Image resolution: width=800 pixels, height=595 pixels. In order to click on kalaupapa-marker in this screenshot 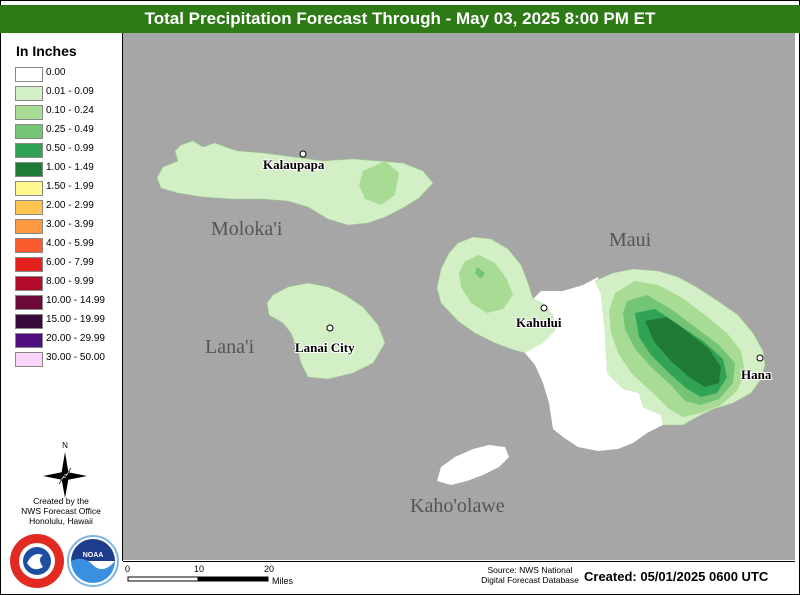, I will do `click(303, 154)`.